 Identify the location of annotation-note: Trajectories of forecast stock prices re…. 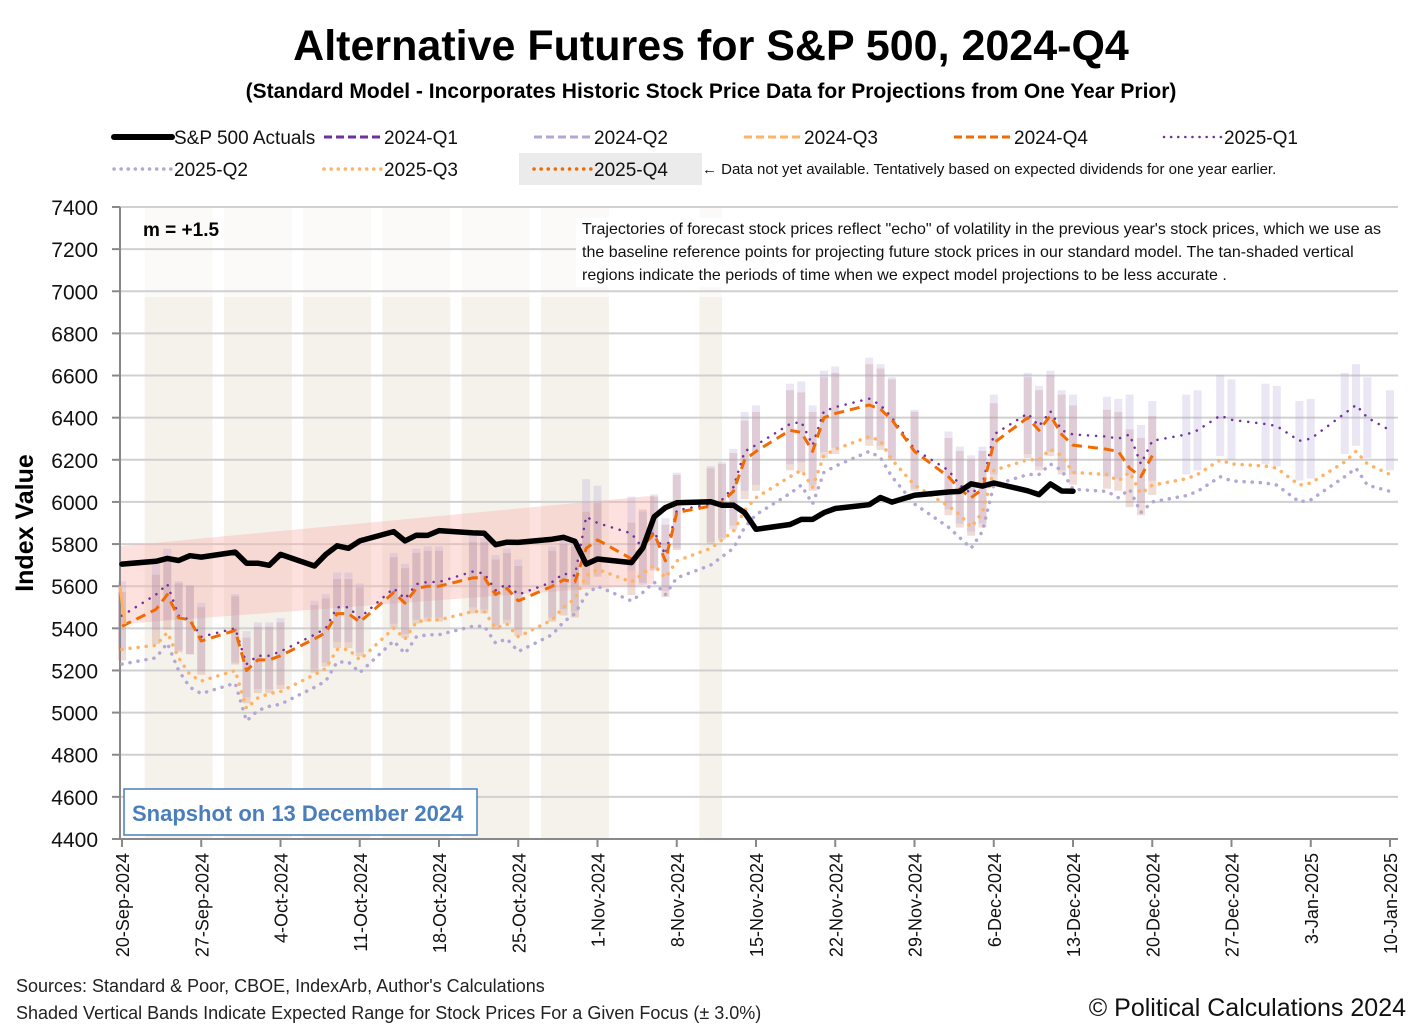
(989, 252).